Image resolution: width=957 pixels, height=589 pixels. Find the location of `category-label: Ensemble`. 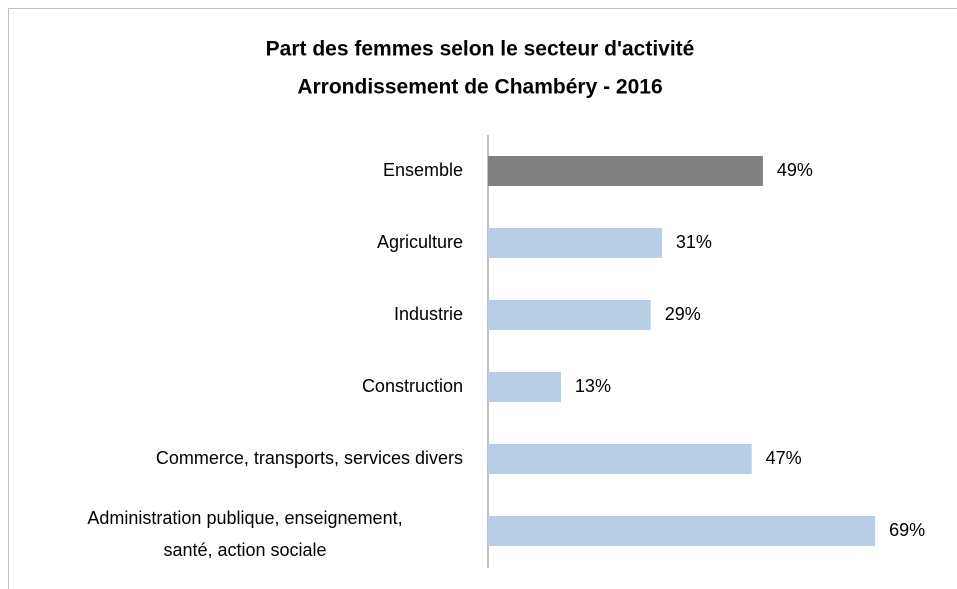

category-label: Ensemble is located at coordinates (423, 170).